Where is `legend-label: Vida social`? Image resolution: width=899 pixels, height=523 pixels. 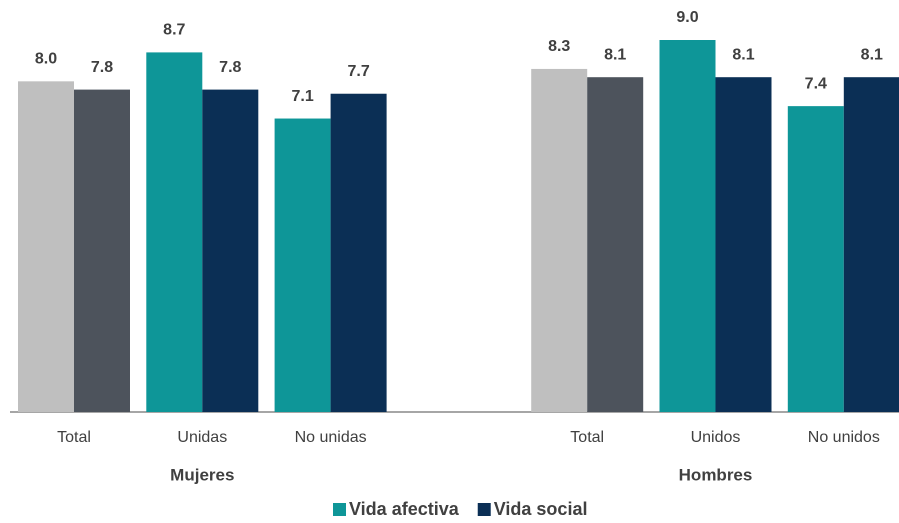
legend-label: Vida social is located at coordinates (541, 509).